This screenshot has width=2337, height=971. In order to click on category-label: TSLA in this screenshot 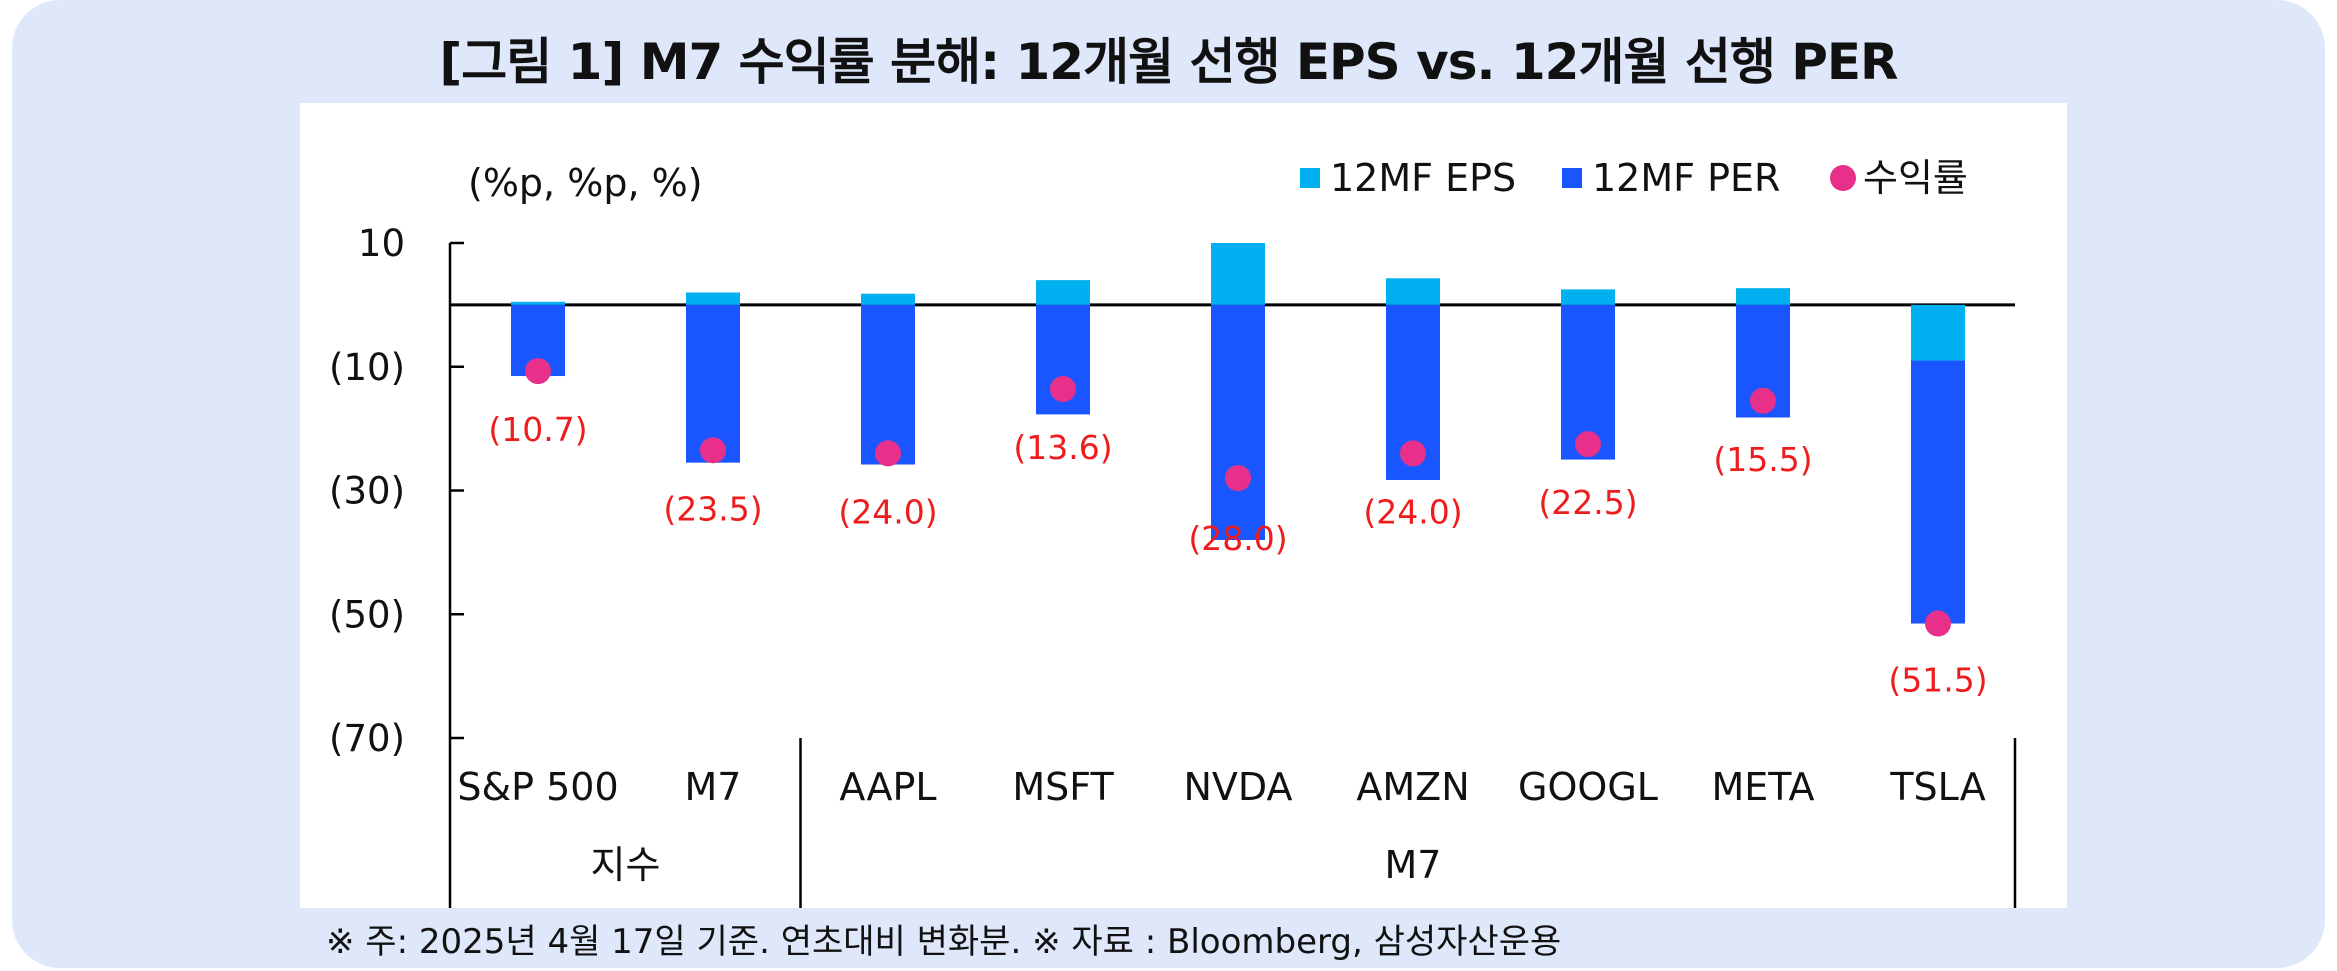, I will do `click(1937, 787)`.